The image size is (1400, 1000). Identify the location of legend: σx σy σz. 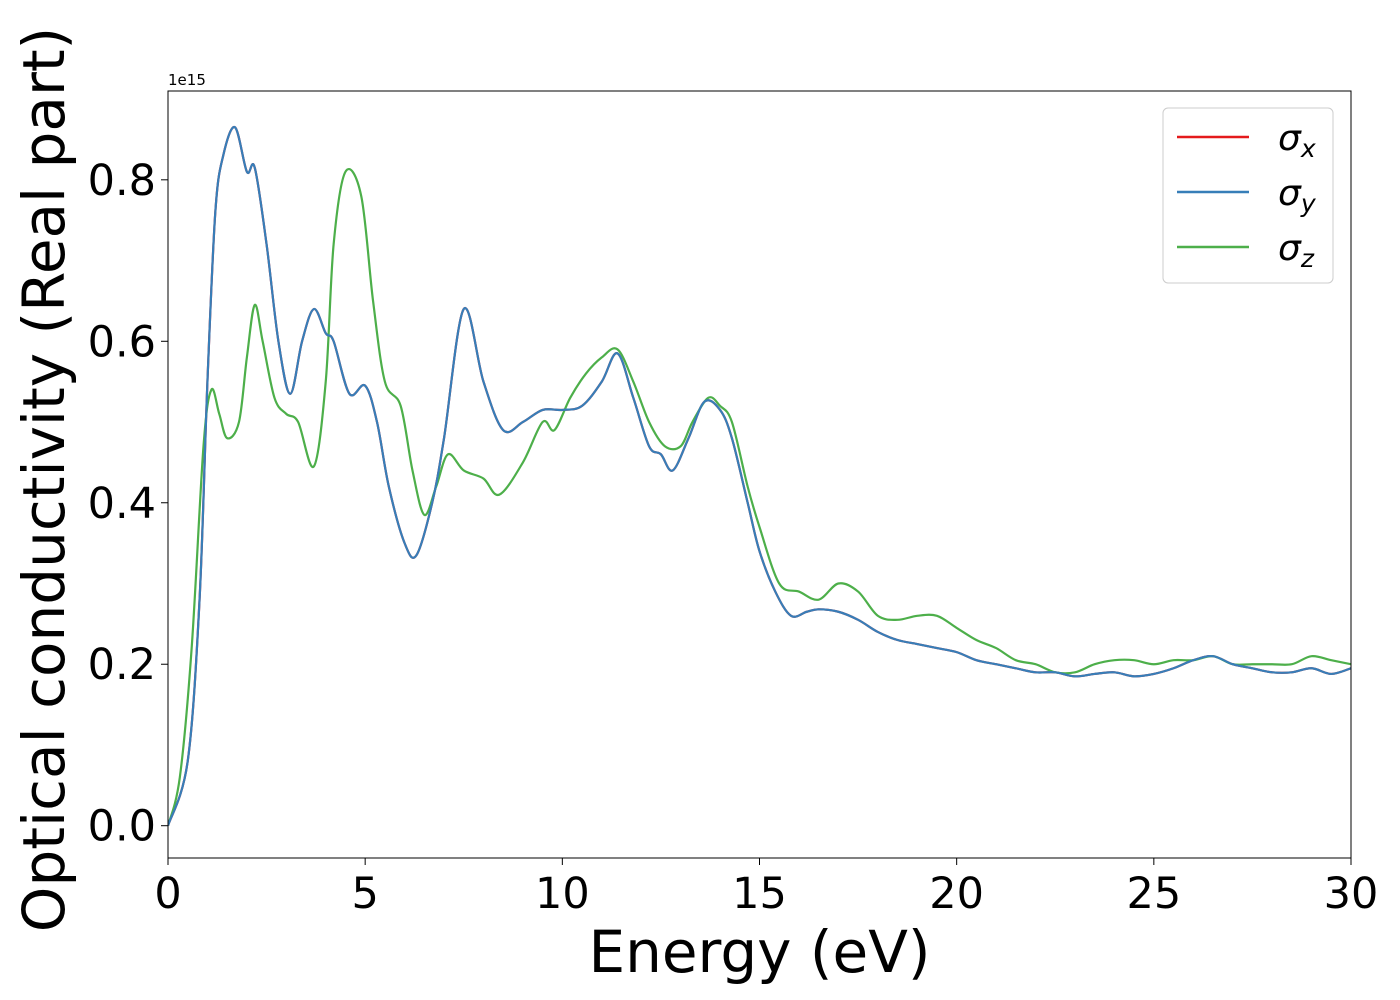
(1248, 195).